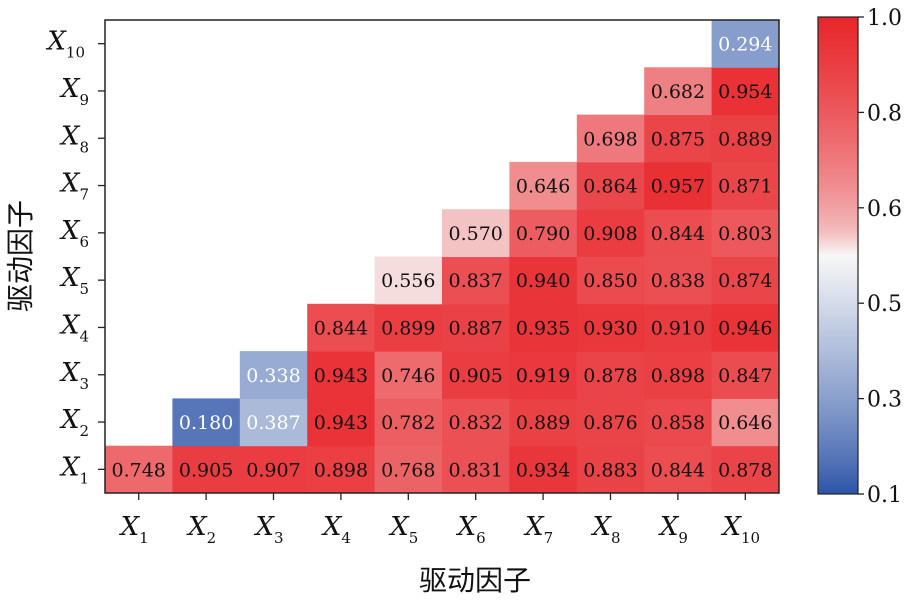 Image resolution: width=907 pixels, height=605 pixels. What do you see at coordinates (884, 113) in the screenshot?
I see `colorbar-tick-label: 0.8` at bounding box center [884, 113].